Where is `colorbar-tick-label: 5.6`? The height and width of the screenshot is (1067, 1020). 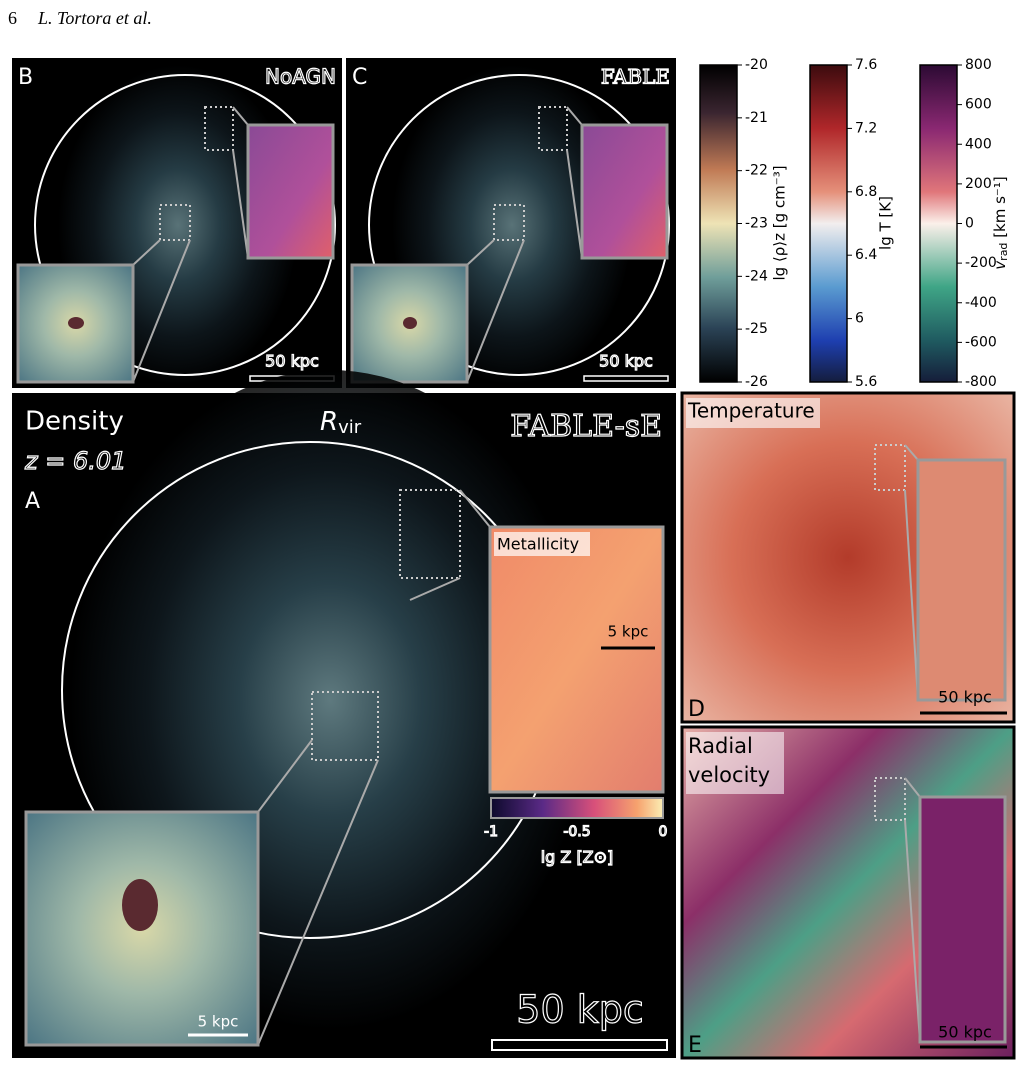 colorbar-tick-label: 5.6 is located at coordinates (866, 382).